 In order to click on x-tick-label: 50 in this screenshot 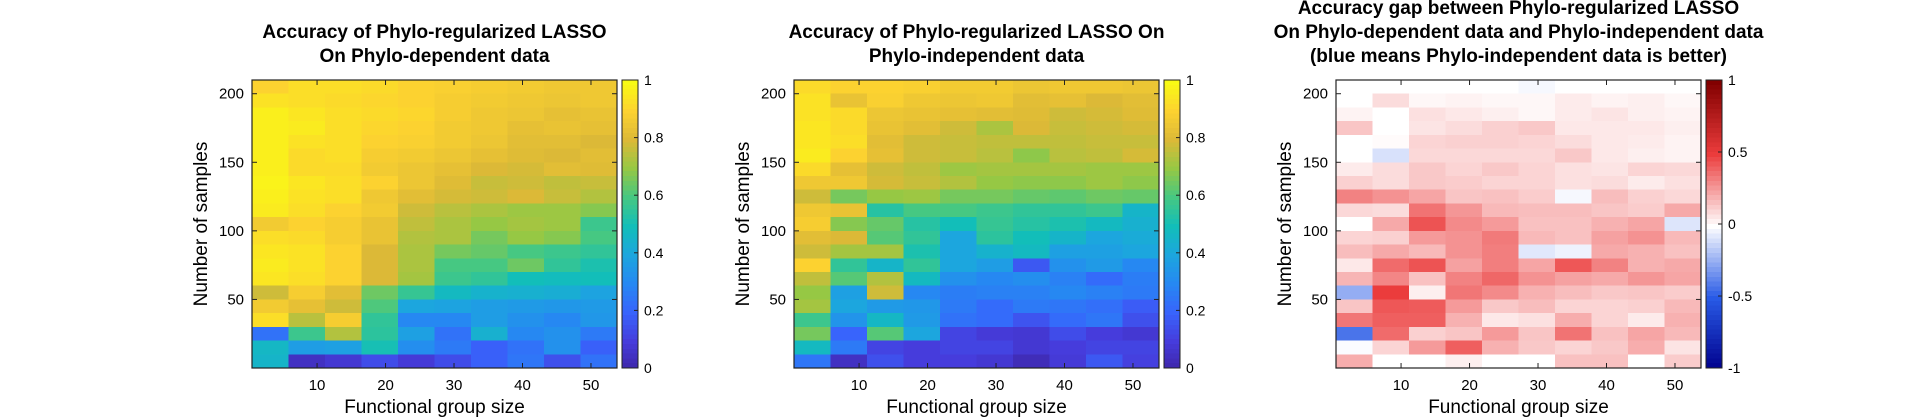, I will do `click(1675, 385)`.